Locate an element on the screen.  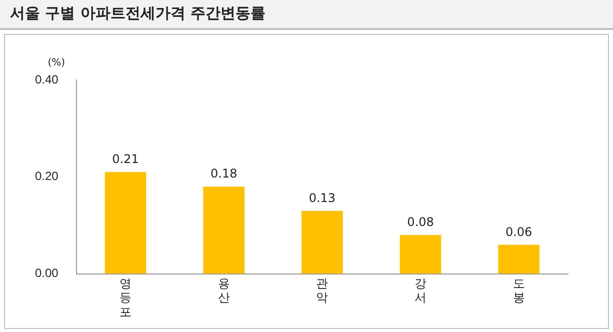
x-tick-label: 강서 is located at coordinates (420, 290).